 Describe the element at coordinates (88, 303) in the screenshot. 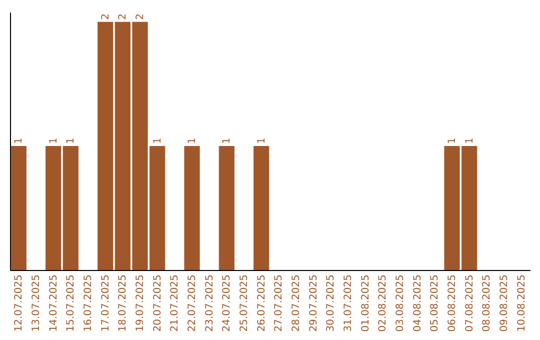

I see `x-tick-label: 16.07.2025` at that location.